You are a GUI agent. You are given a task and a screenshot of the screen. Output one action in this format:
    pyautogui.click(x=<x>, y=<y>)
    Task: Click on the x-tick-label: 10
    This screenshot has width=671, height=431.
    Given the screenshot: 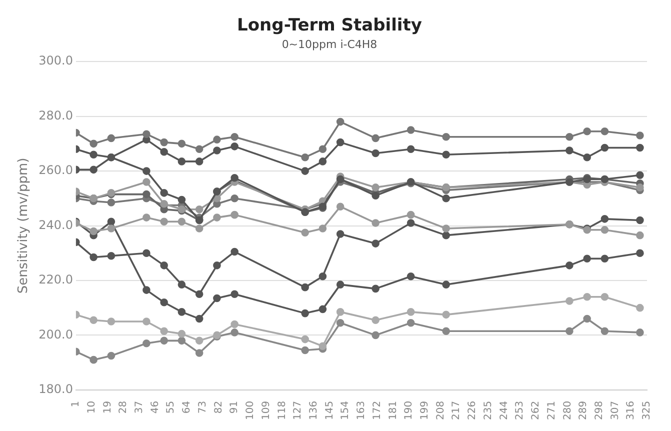 What is the action you would take?
    pyautogui.click(x=92, y=407)
    